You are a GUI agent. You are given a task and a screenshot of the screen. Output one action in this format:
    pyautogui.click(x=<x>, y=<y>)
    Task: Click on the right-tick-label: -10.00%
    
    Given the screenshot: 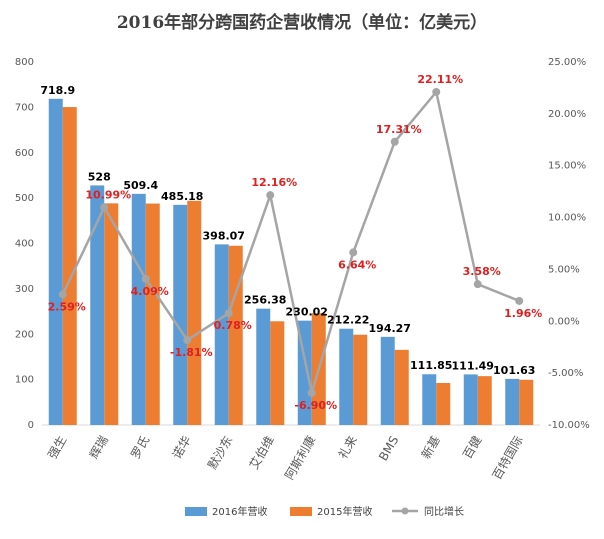 What is the action you would take?
    pyautogui.click(x=569, y=425)
    